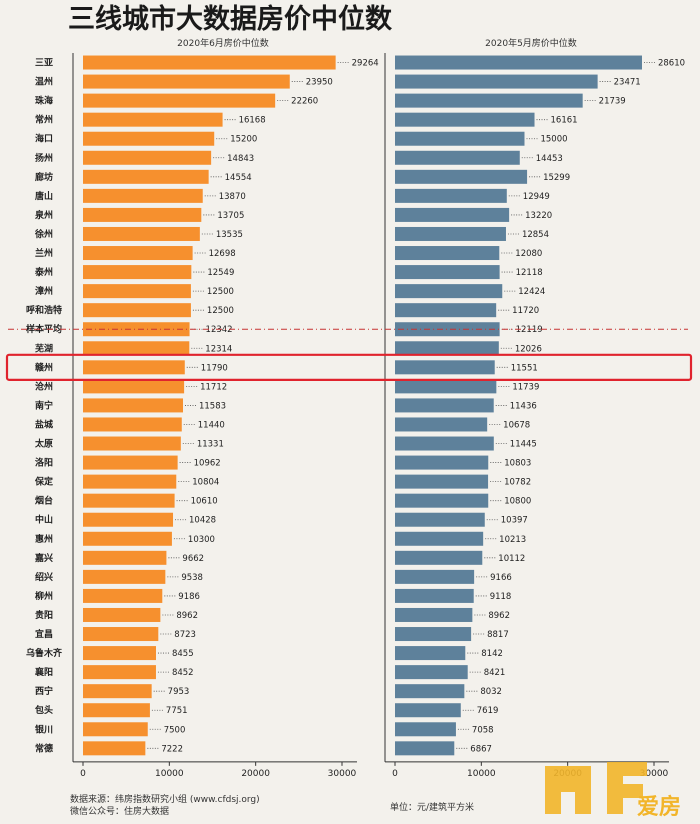 The image size is (700, 824). What do you see at coordinates (44, 615) in the screenshot?
I see `category-label: 贵阳` at bounding box center [44, 615].